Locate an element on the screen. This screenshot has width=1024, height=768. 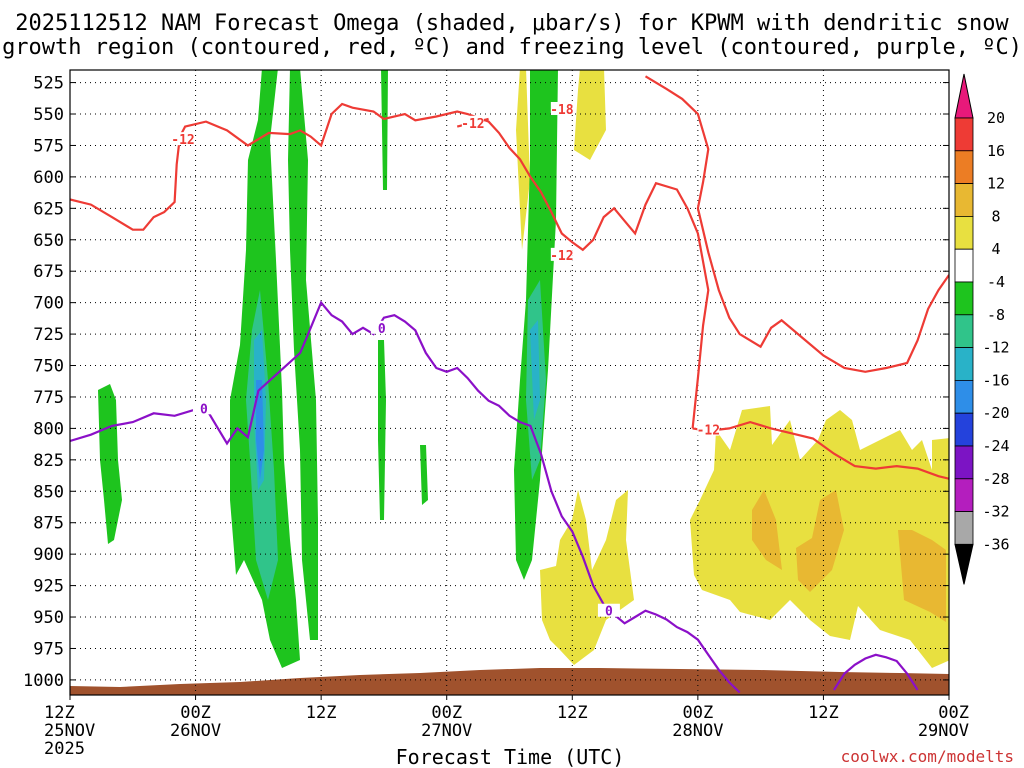
y-tick-label: 575 is located at coordinates (48, 146).